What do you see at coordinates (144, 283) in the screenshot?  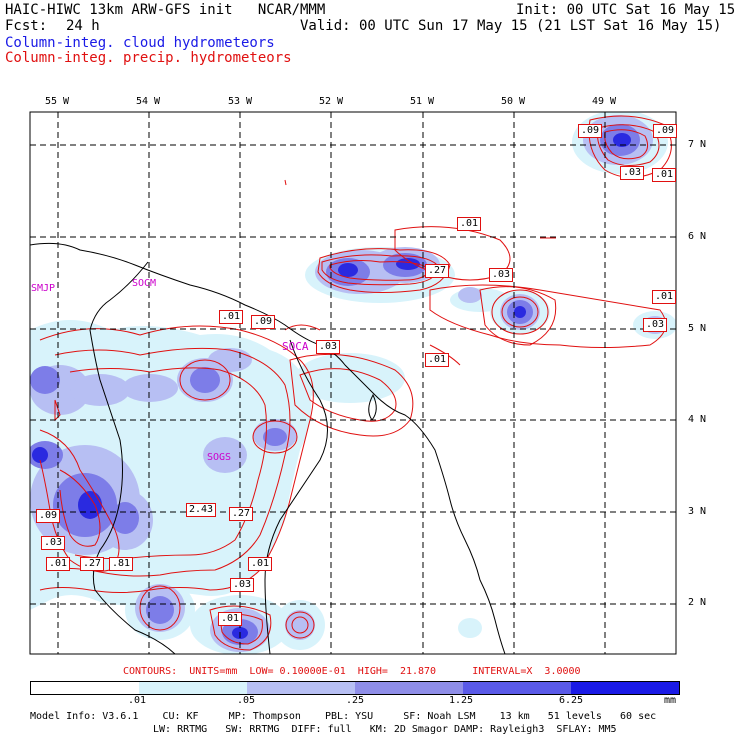 I see `station-socm: SOCM` at bounding box center [144, 283].